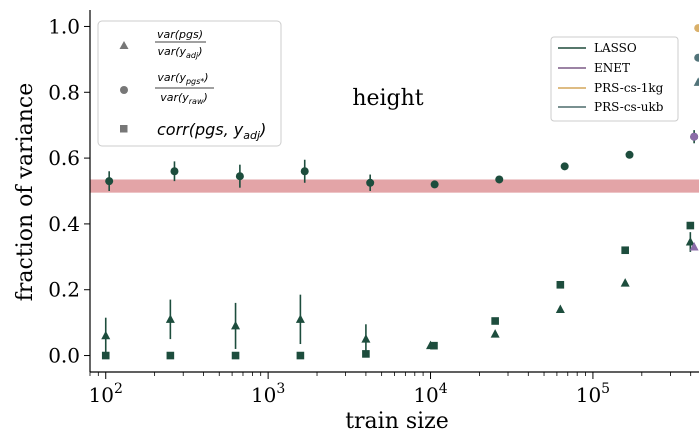  What do you see at coordinates (615, 48) in the screenshot?
I see `method-legend-lasso: LASSO` at bounding box center [615, 48].